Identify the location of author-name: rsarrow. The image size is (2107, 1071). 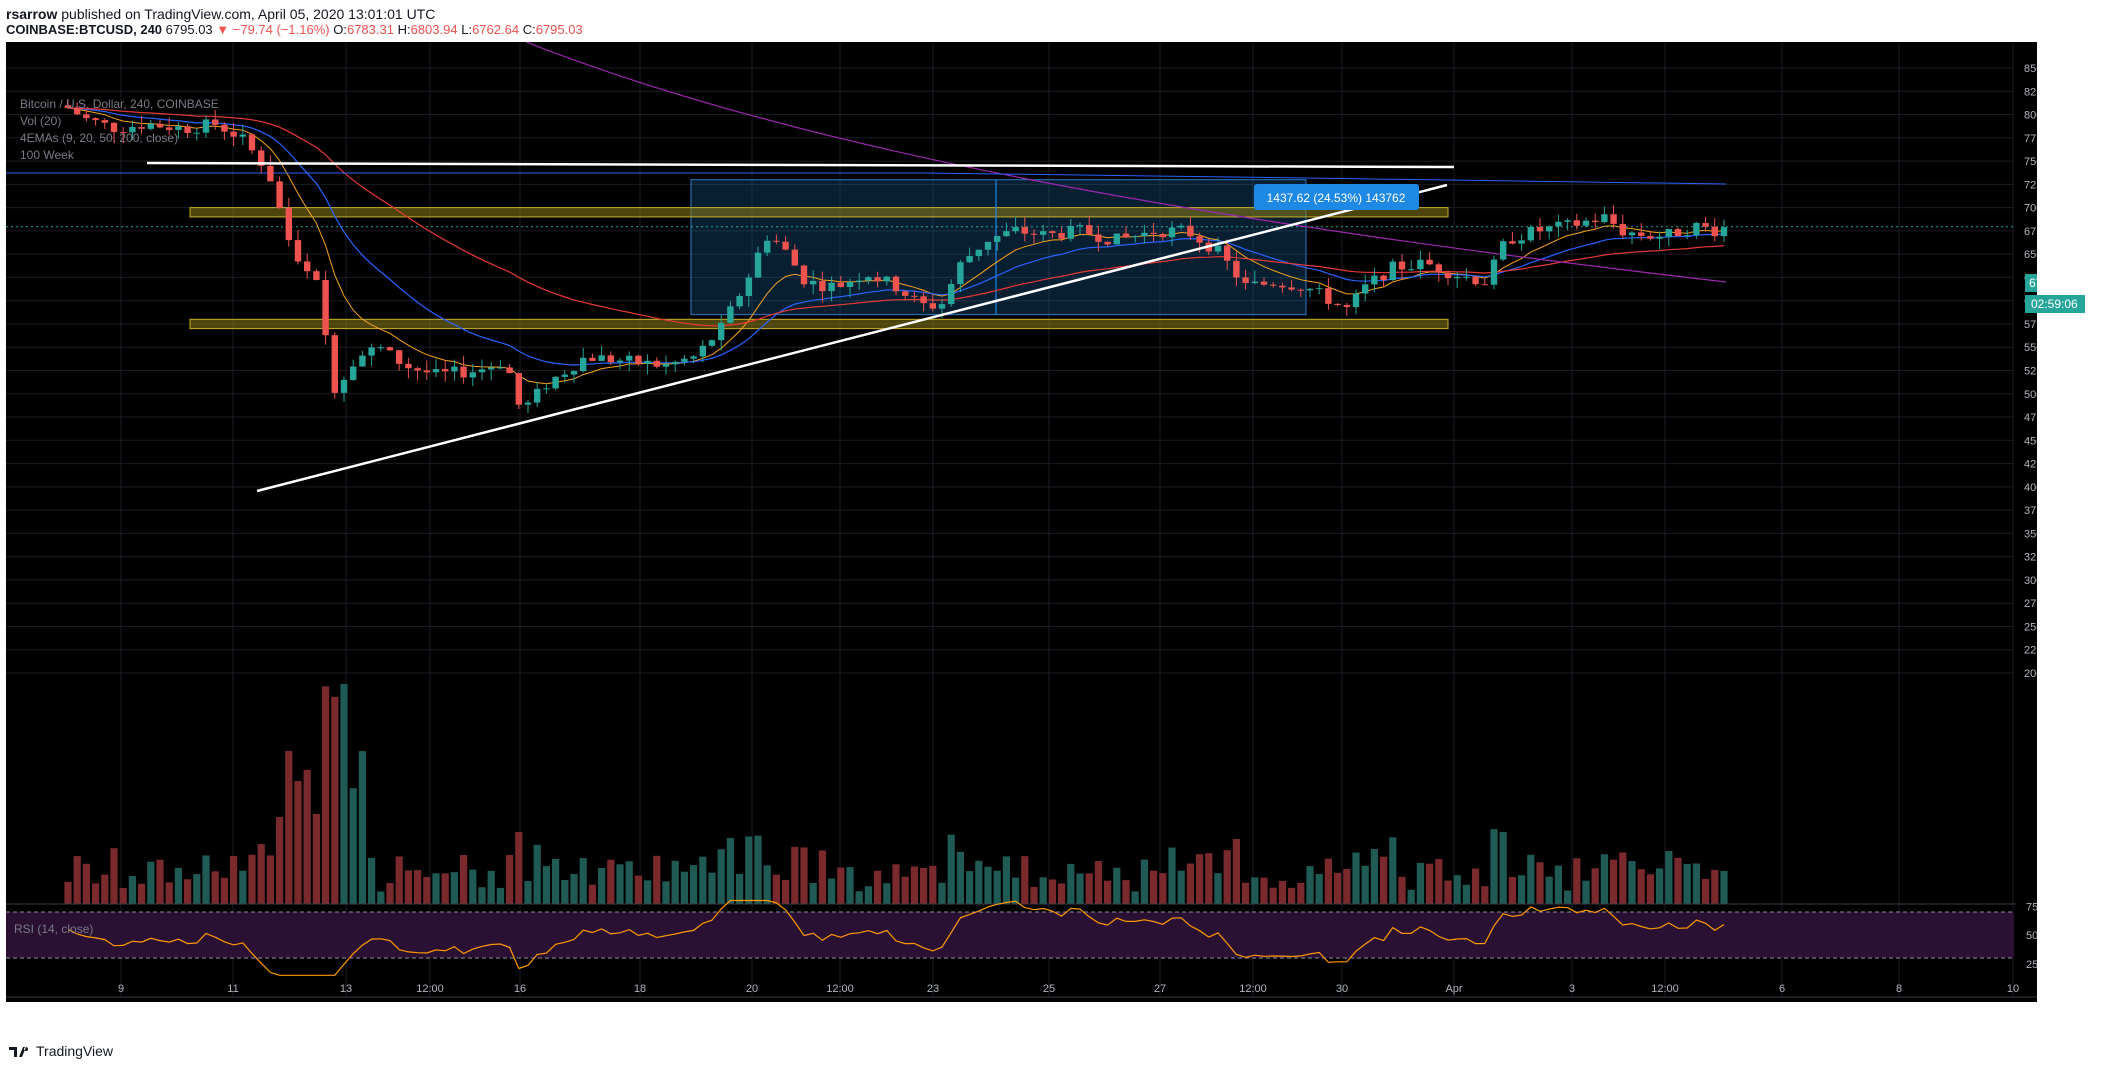
(32, 14).